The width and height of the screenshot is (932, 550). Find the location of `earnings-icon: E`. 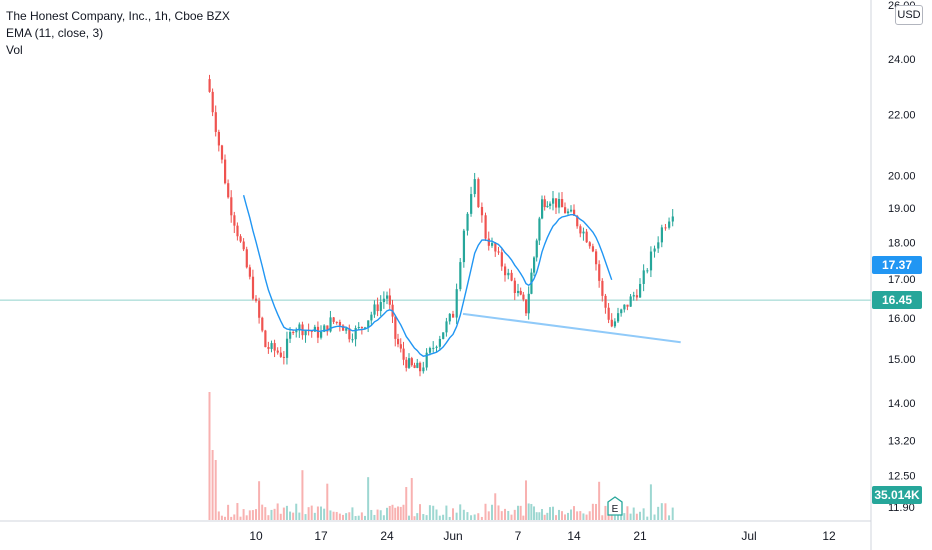

earnings-icon: E is located at coordinates (615, 506).